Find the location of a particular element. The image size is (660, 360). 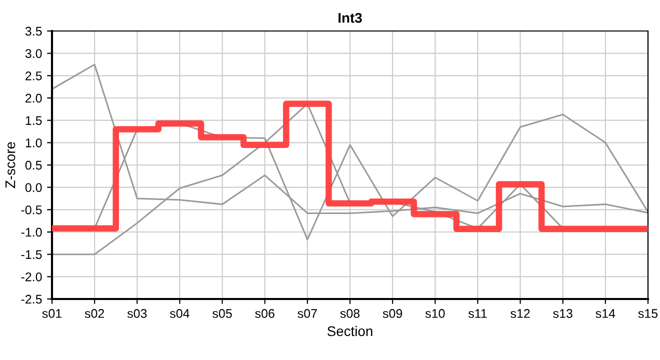

y-tick-label: 3.0 is located at coordinates (33, 53).